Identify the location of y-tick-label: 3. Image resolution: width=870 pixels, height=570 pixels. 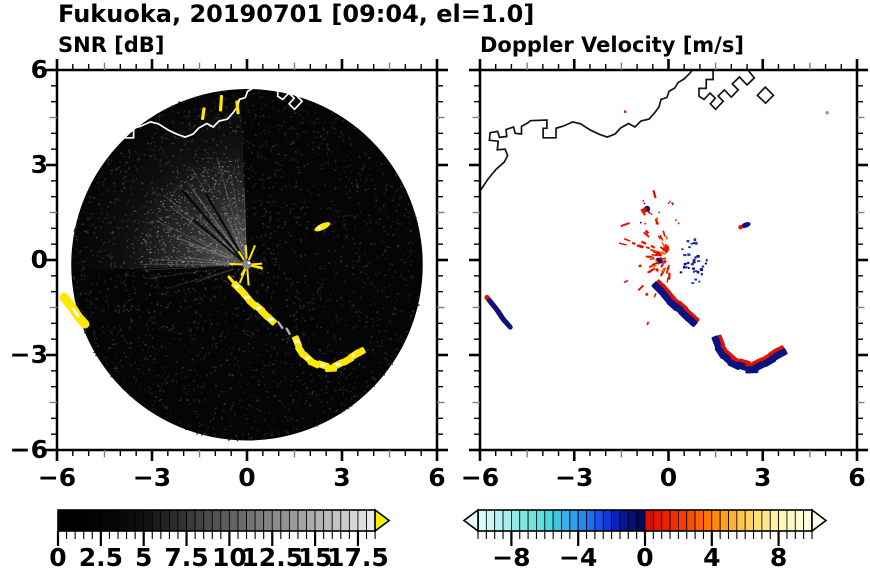
(39, 164).